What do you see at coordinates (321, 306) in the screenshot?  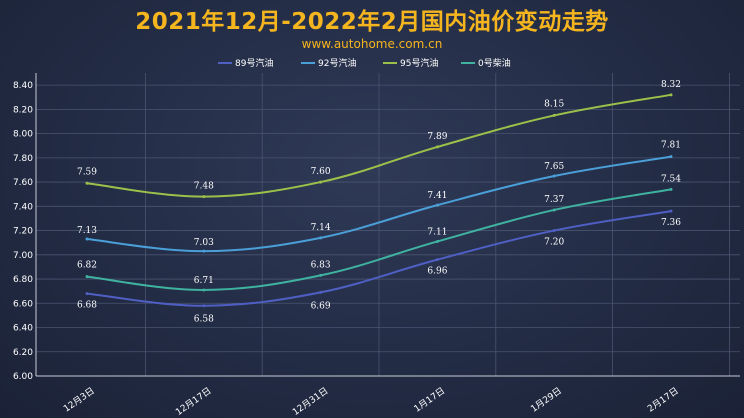 I see `data-label: 6.69` at bounding box center [321, 306].